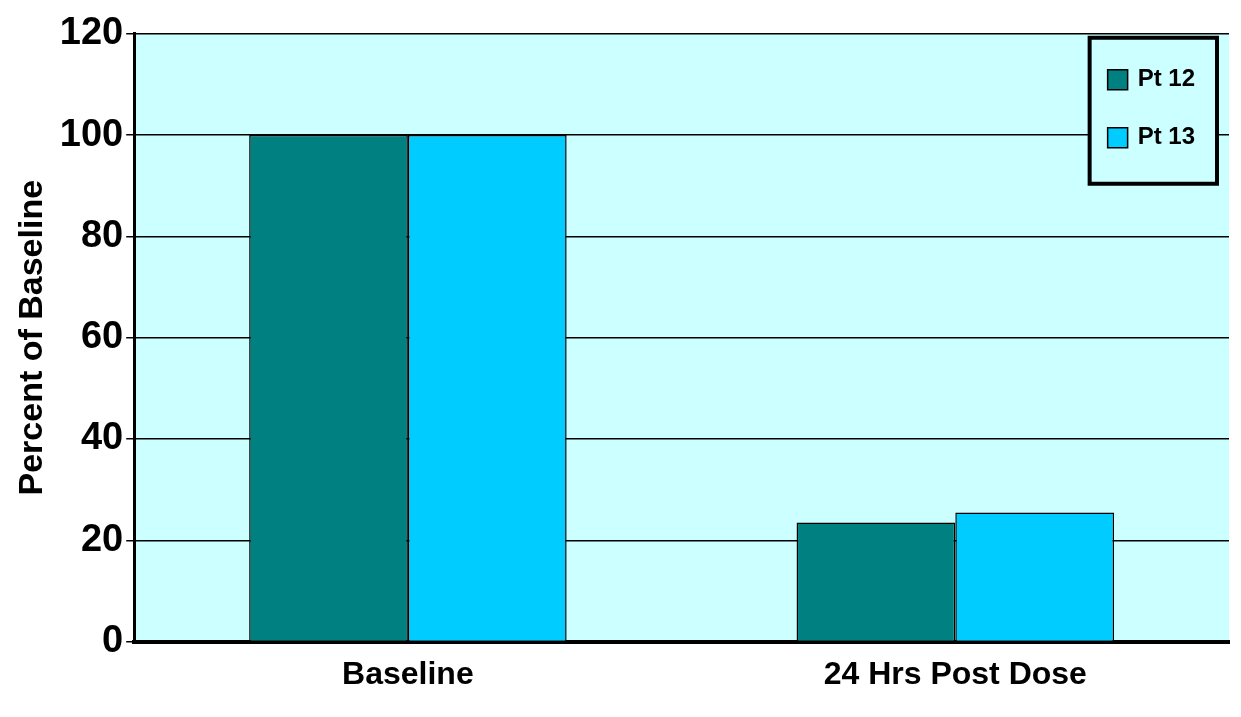 The height and width of the screenshot is (717, 1241). What do you see at coordinates (102, 537) in the screenshot?
I see `y-tick-label: 20` at bounding box center [102, 537].